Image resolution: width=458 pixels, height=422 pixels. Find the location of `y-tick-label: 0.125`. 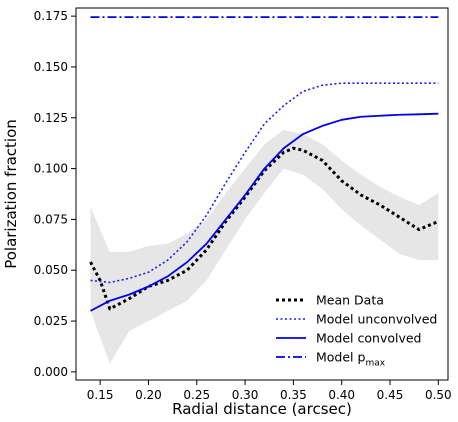

y-tick-label: 0.125 is located at coordinates (51, 118).